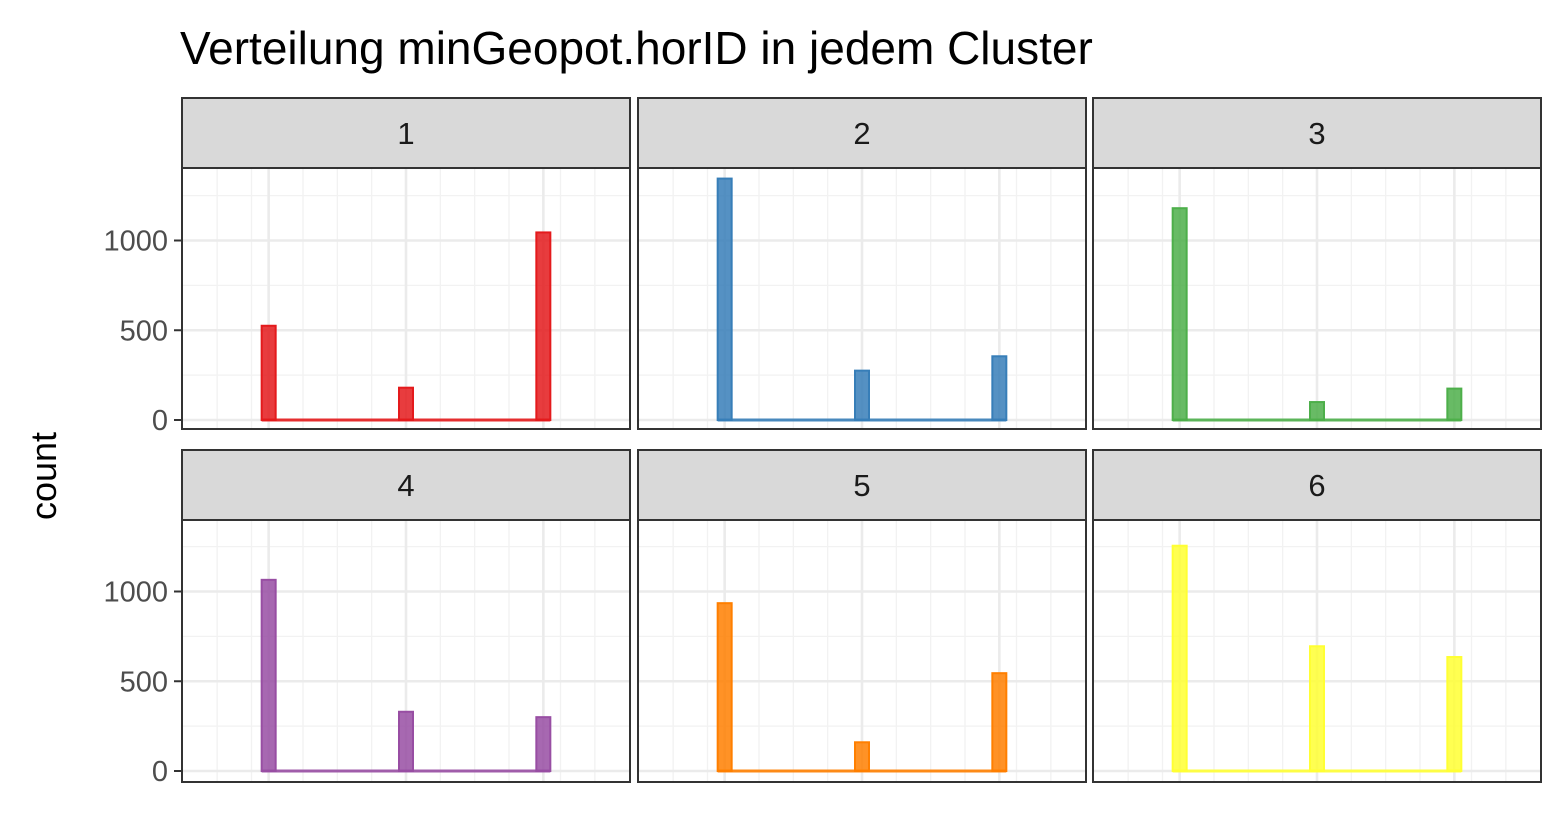 The height and width of the screenshot is (818, 1565). I want to click on facet-panel-5: 5, so click(862, 616).